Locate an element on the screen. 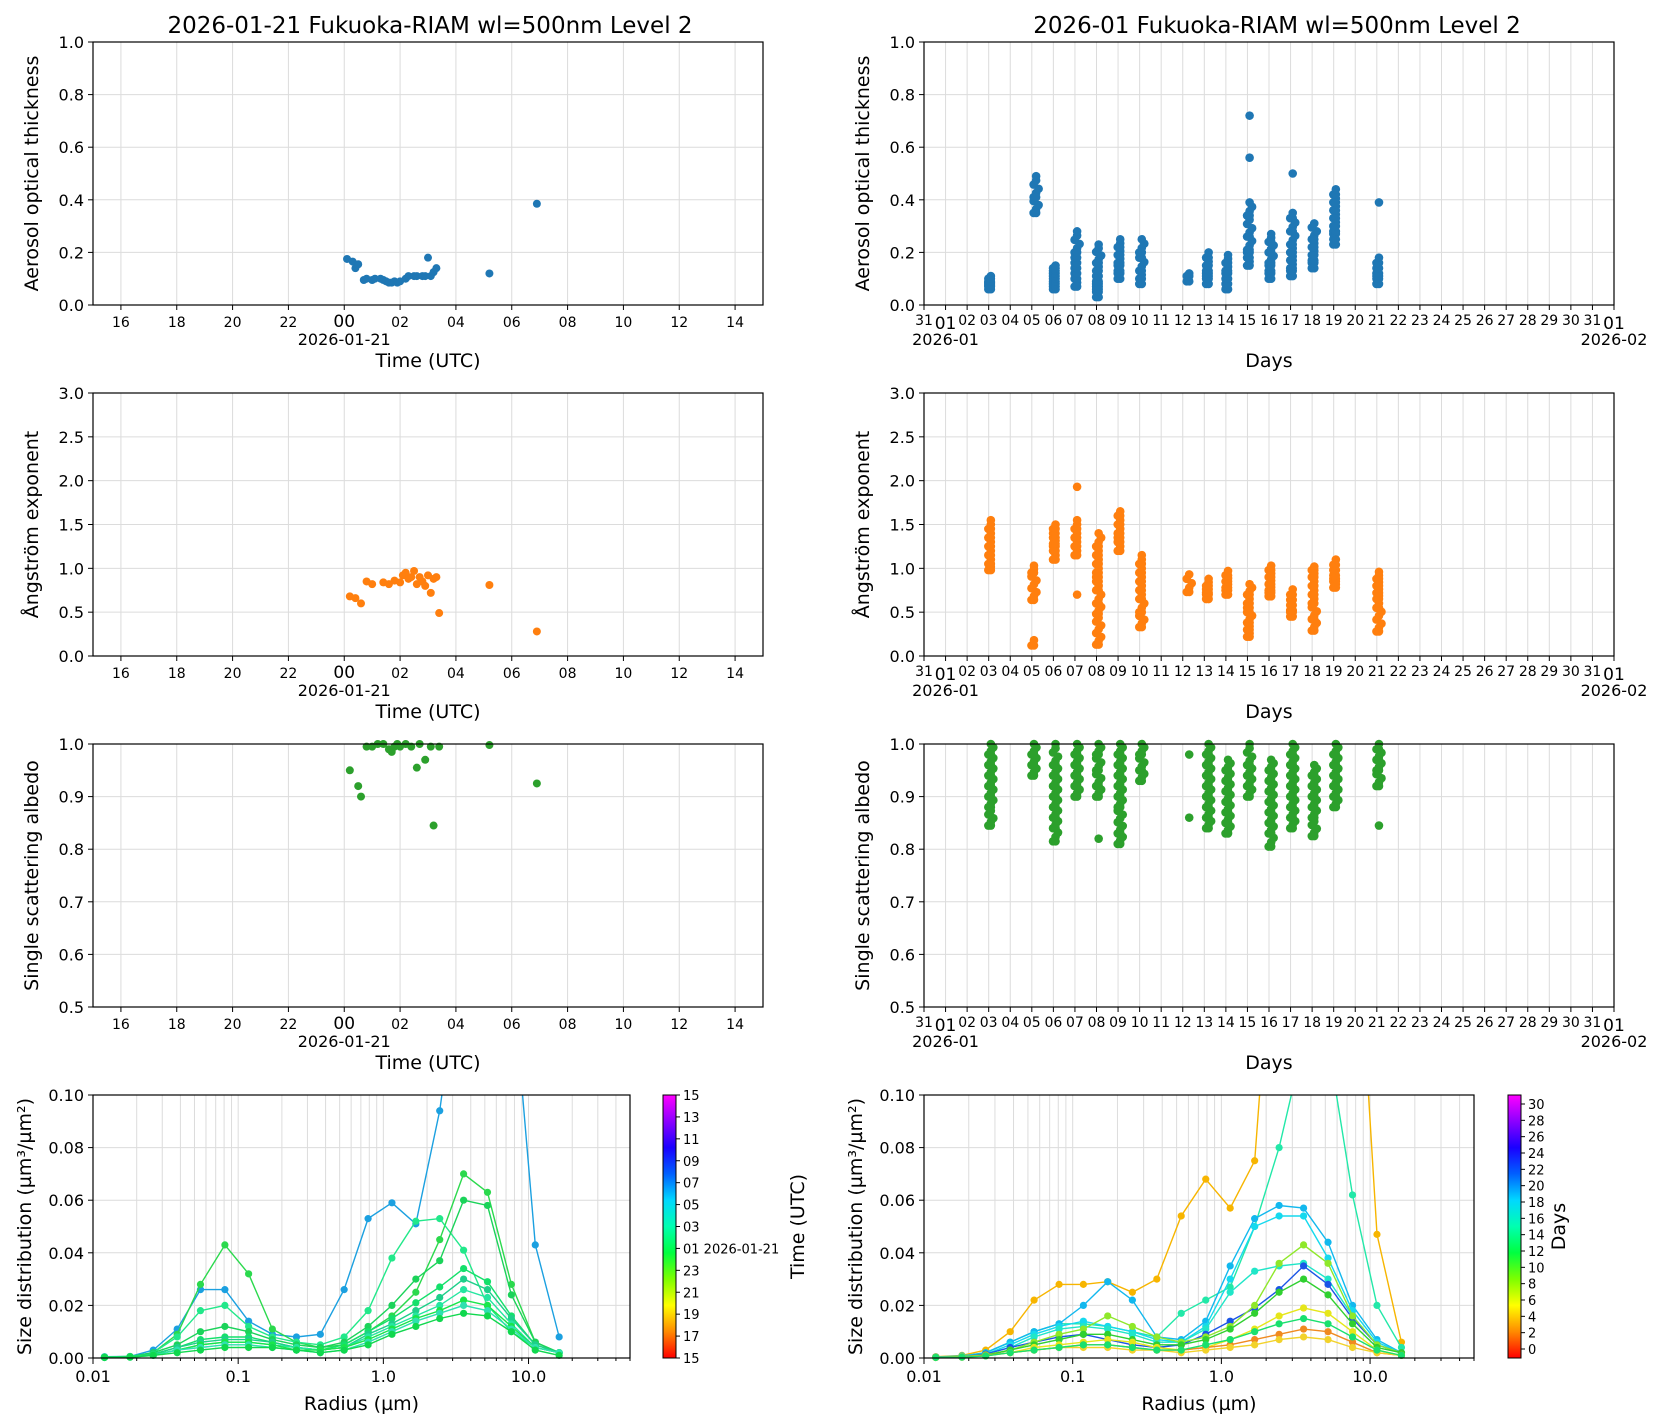  x-tick-label: 27 is located at coordinates (1506, 321).